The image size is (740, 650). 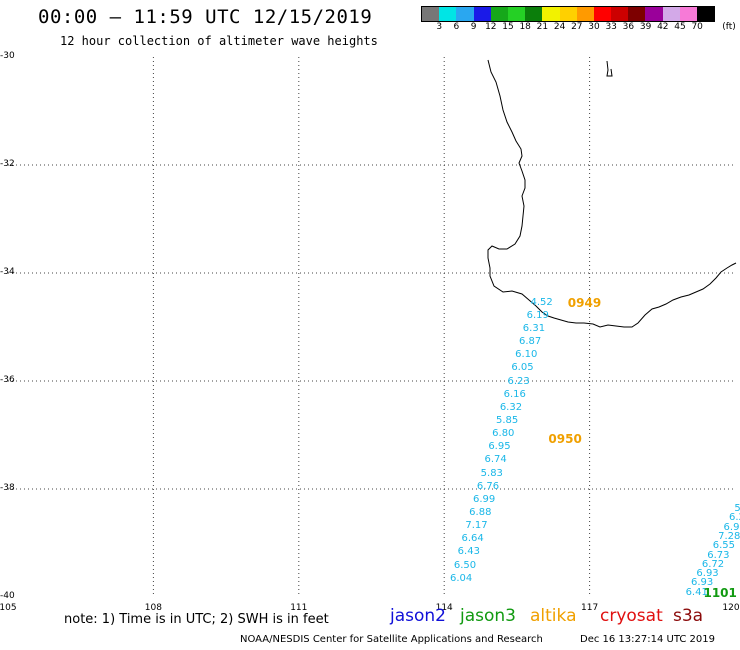 I want to click on track-a-swh-label: 6.88, so click(x=480, y=513).